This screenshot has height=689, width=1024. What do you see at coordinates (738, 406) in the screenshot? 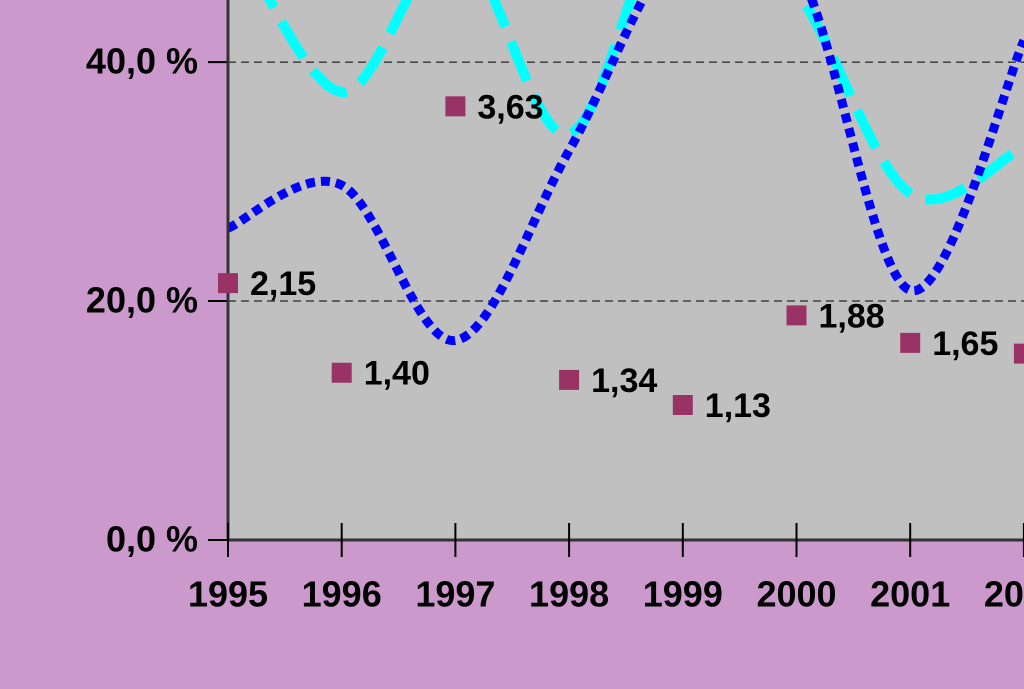
I see `data-label: 1,13` at bounding box center [738, 406].